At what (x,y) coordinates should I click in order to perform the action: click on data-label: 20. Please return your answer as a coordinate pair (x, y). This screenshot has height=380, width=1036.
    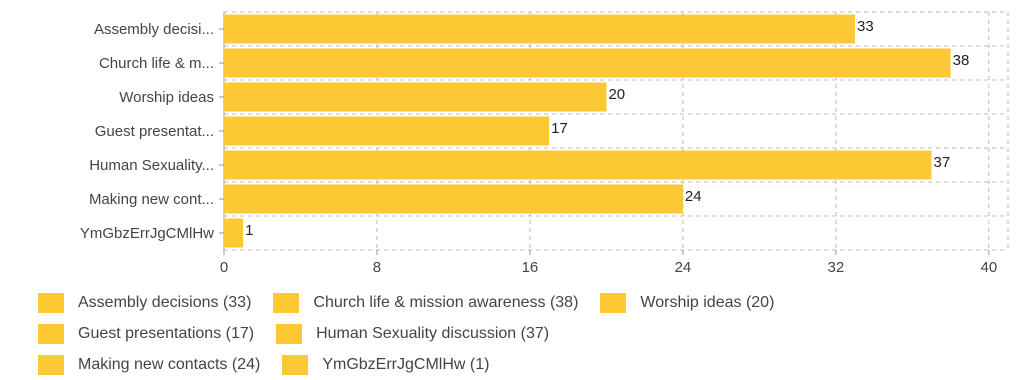
    Looking at the image, I should click on (616, 94).